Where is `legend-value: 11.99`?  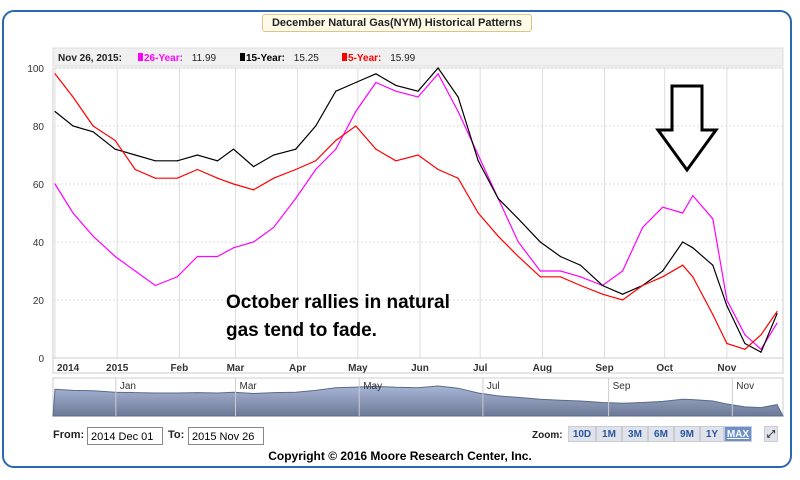
legend-value: 11.99 is located at coordinates (204, 58).